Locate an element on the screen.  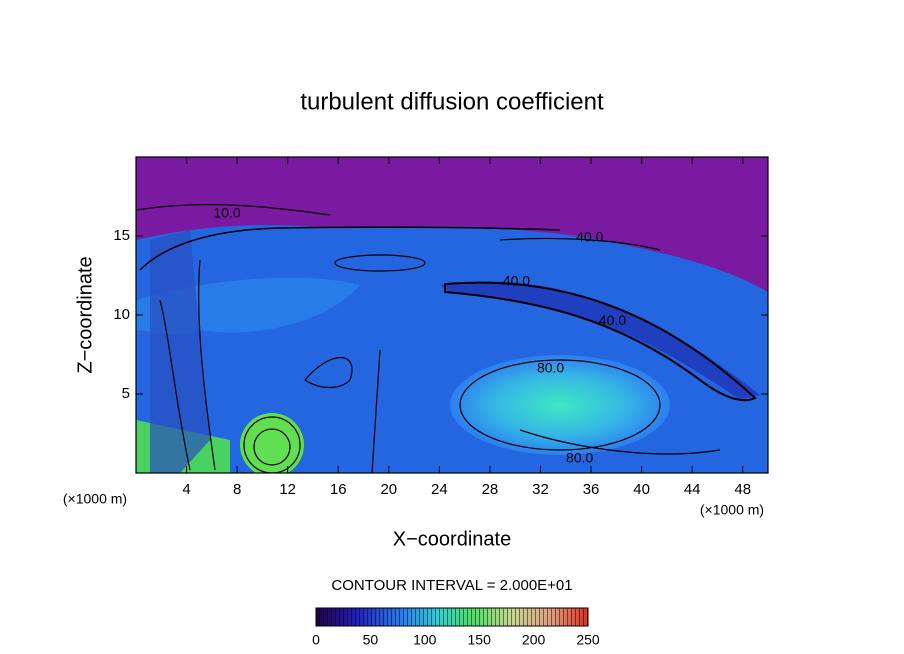
colorbar-tick-label: 0 is located at coordinates (316, 640).